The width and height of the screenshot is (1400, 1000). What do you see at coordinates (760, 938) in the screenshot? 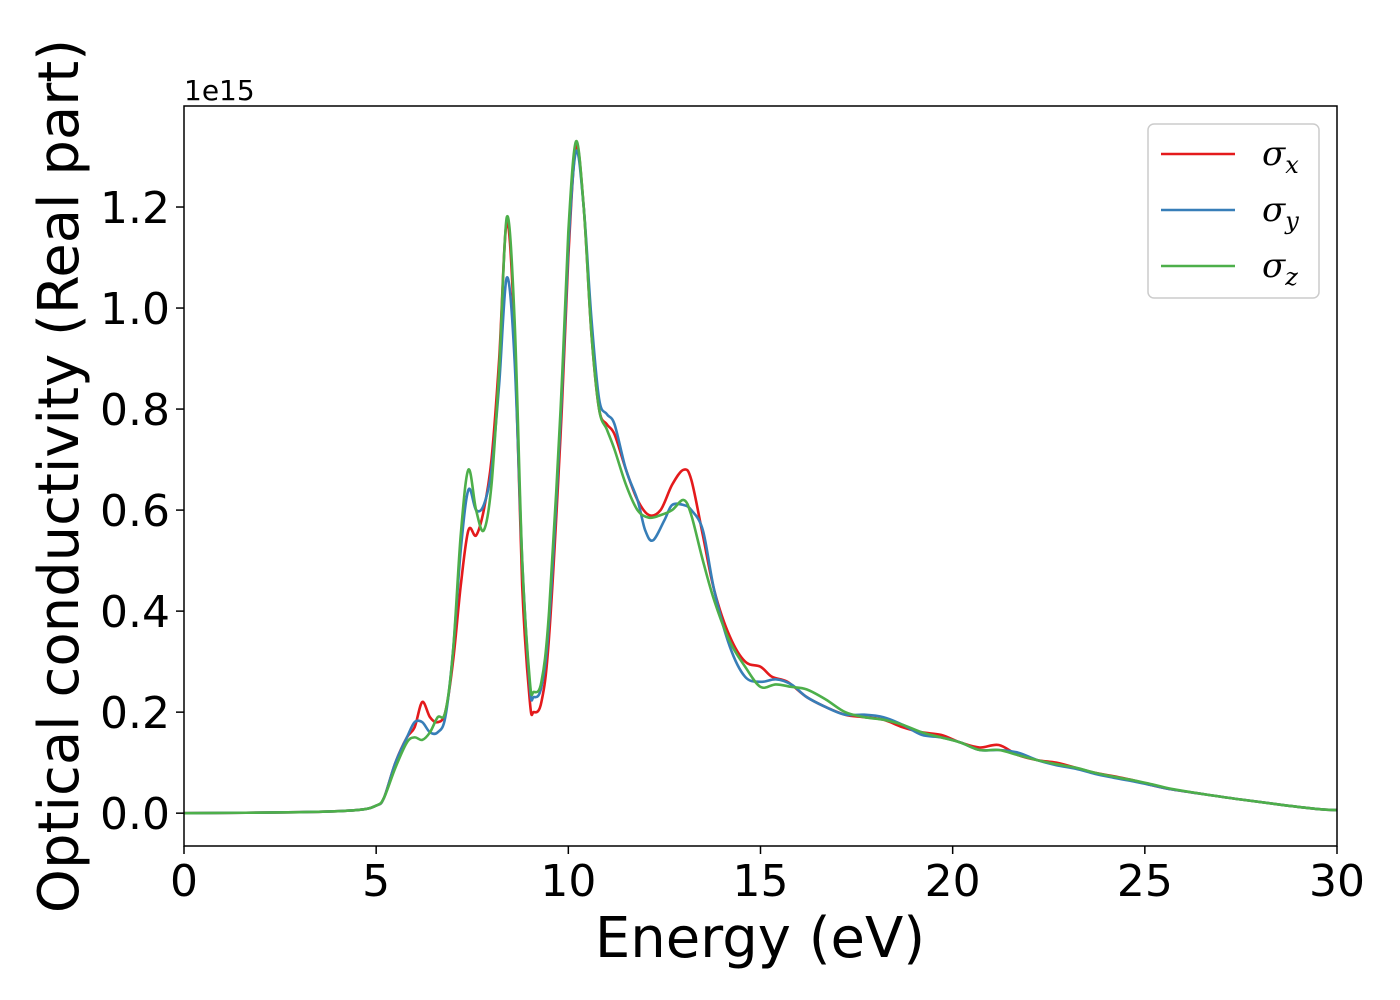
I see `x-axis-label: Energy (eV)` at bounding box center [760, 938].